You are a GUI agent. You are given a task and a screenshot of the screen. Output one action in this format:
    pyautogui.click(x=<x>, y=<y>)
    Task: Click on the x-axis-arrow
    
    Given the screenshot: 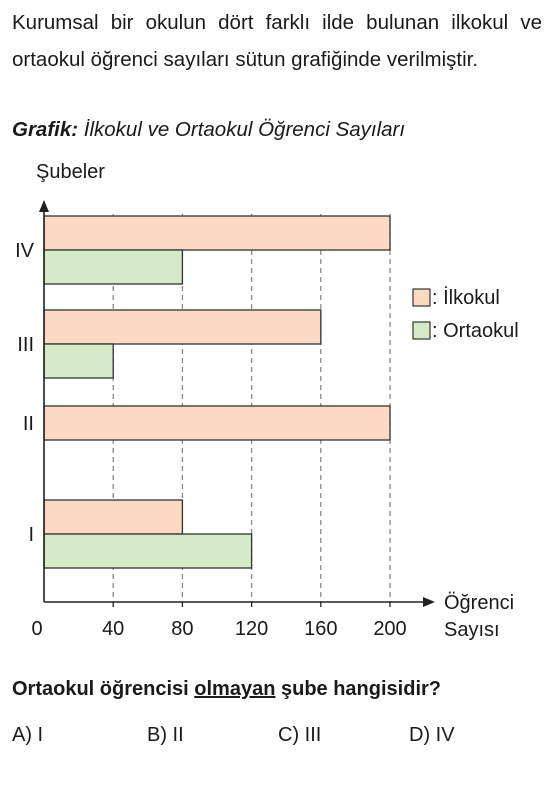 What is the action you would take?
    pyautogui.click(x=429, y=602)
    